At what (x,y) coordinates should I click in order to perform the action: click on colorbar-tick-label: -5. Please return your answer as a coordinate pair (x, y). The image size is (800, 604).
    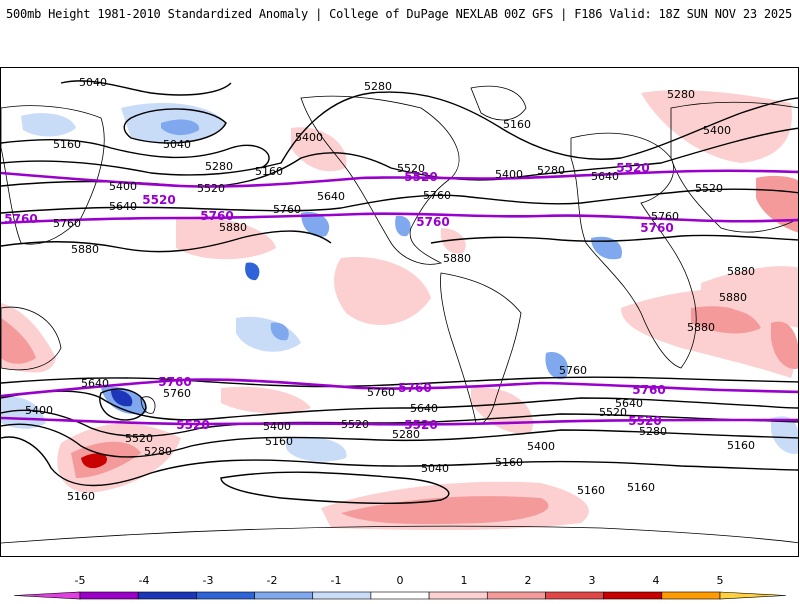
    Looking at the image, I should click on (80, 580).